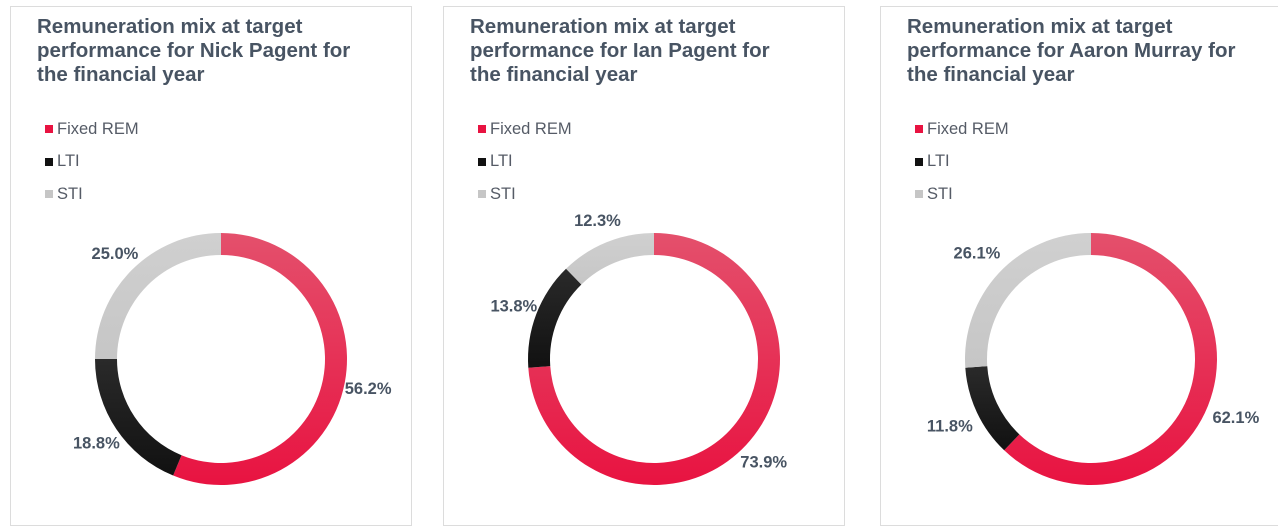 This screenshot has width=1278, height=527. Describe the element at coordinates (96, 444) in the screenshot. I see `data-label-lti: 18.8%` at that location.